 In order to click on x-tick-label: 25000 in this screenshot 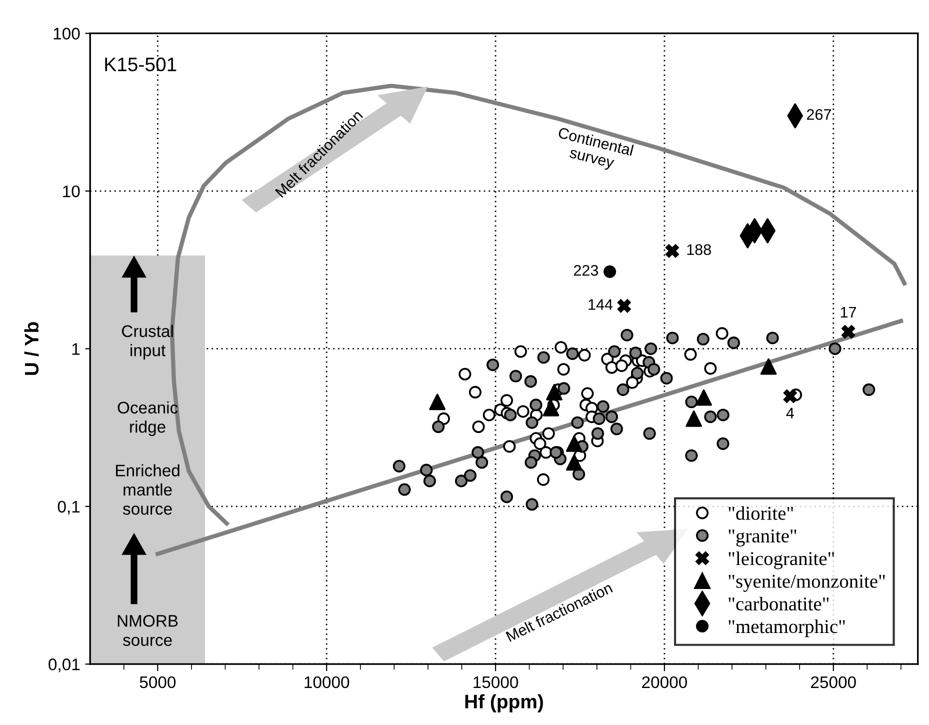, I will do `click(833, 682)`.